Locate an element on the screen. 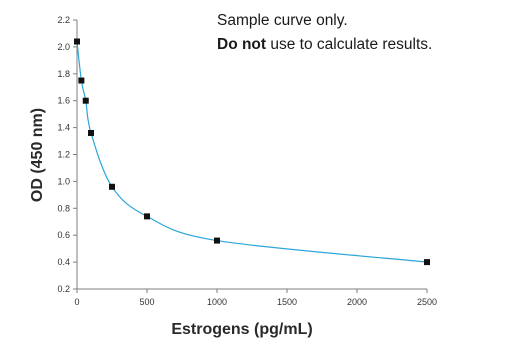 This screenshot has width=522, height=341. x-ticks: 0 500 1000 1500 2000 2500 is located at coordinates (255, 298).